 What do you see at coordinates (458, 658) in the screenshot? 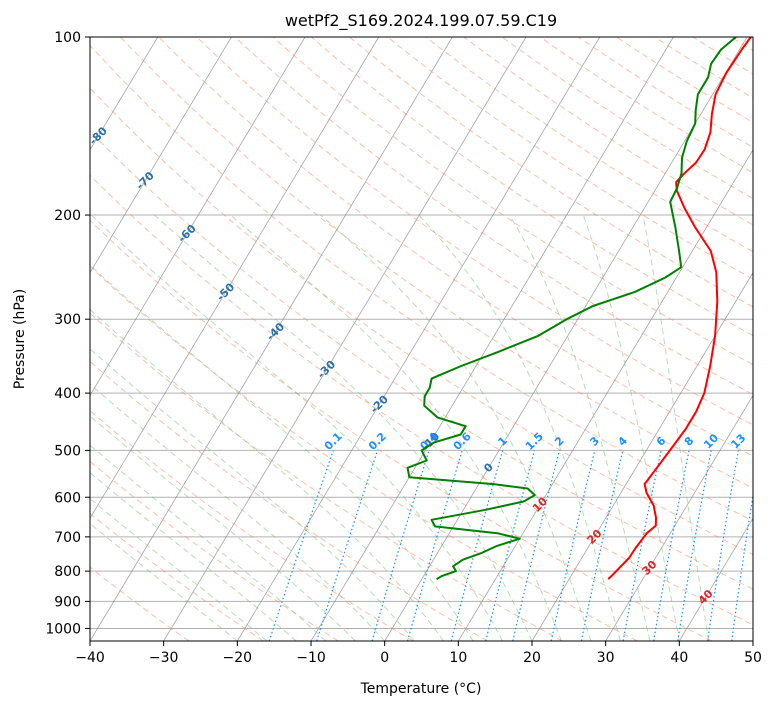
I see `x-tick-label: 10` at bounding box center [458, 658].